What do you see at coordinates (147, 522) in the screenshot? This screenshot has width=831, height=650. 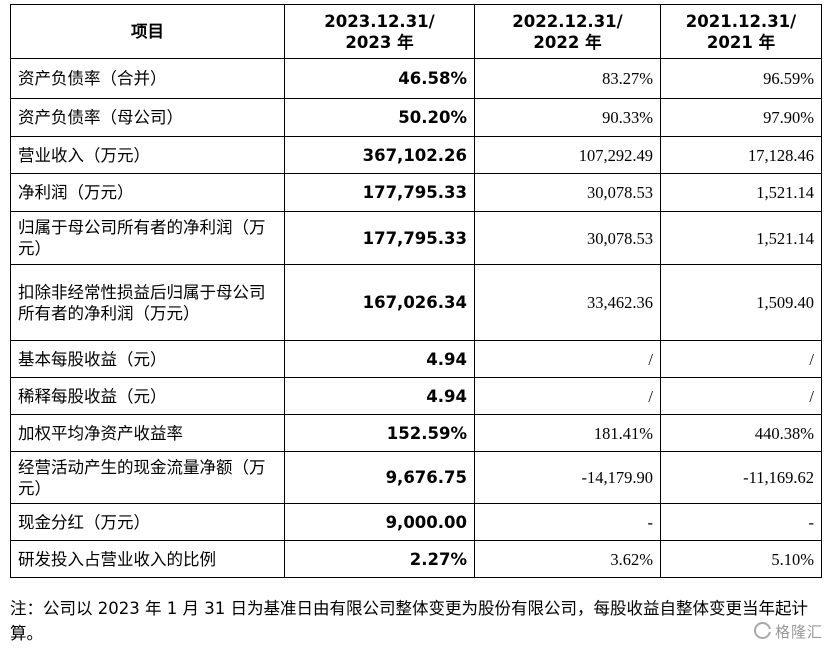 I see `row-label: 现金分红（万元）` at bounding box center [147, 522].